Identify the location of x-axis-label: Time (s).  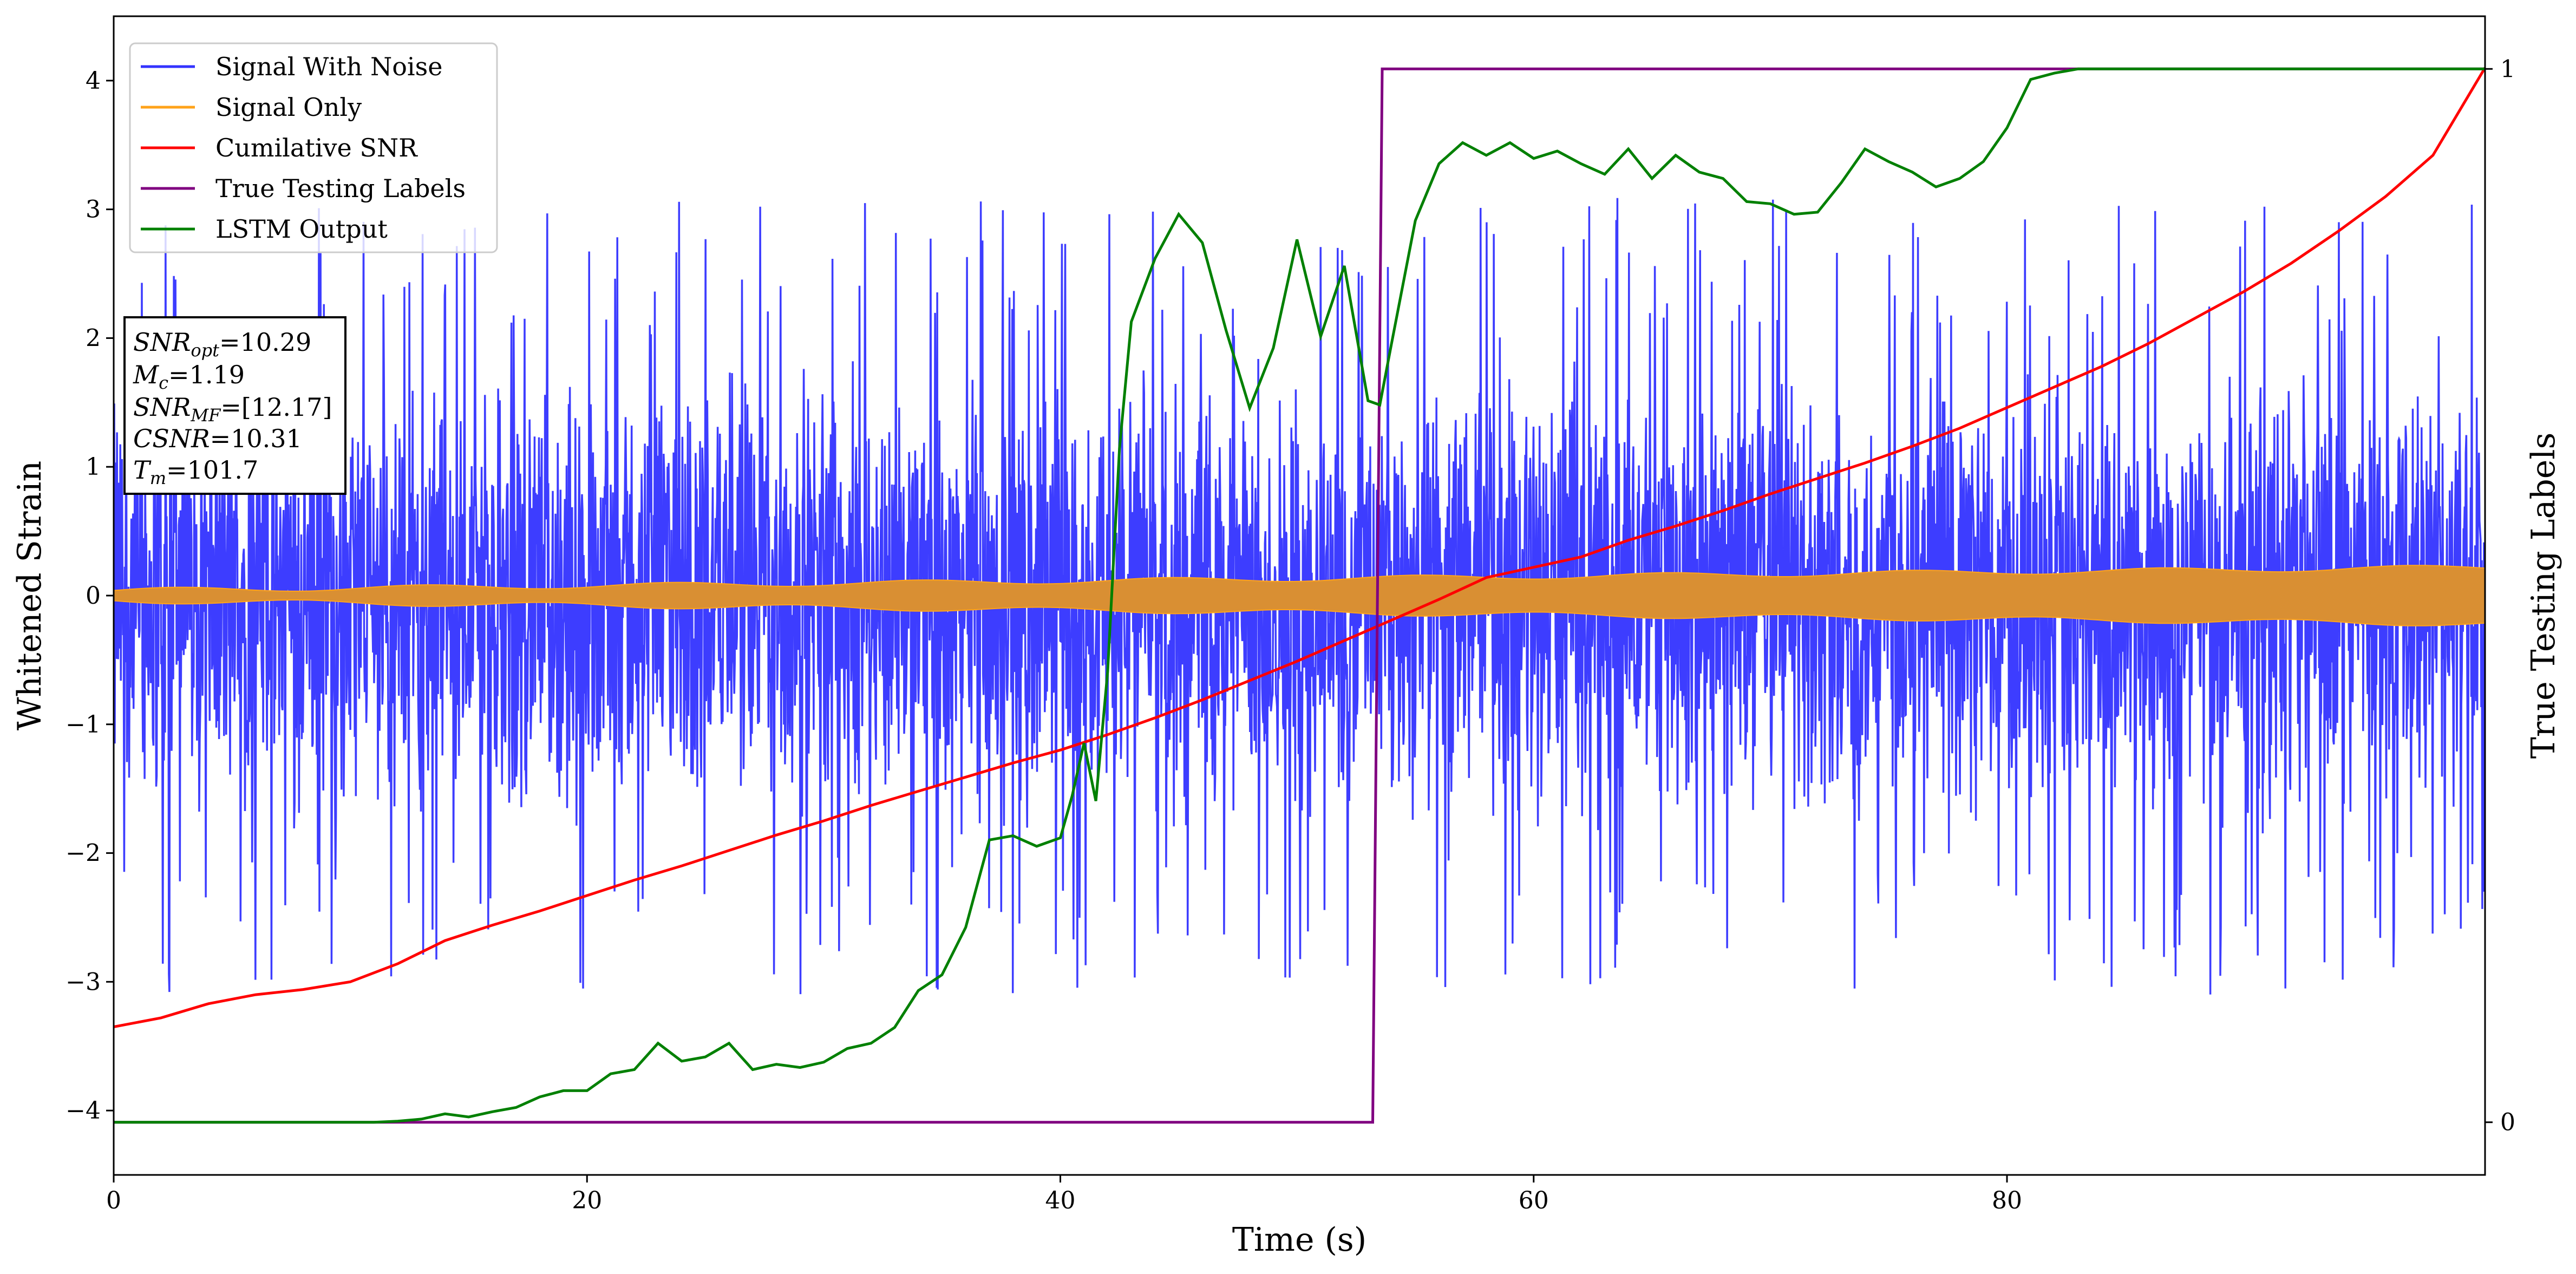
(1300, 1240).